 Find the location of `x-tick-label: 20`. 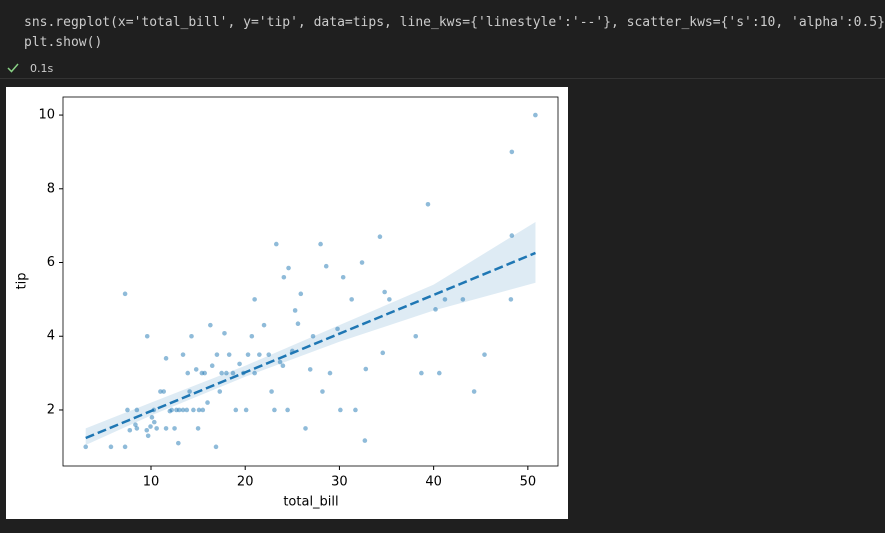

x-tick-label: 20 is located at coordinates (245, 482).